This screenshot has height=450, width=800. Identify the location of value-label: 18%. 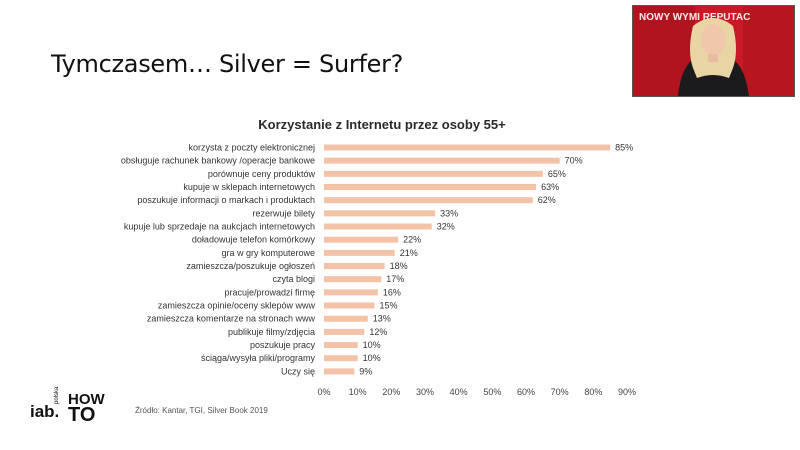
(399, 266).